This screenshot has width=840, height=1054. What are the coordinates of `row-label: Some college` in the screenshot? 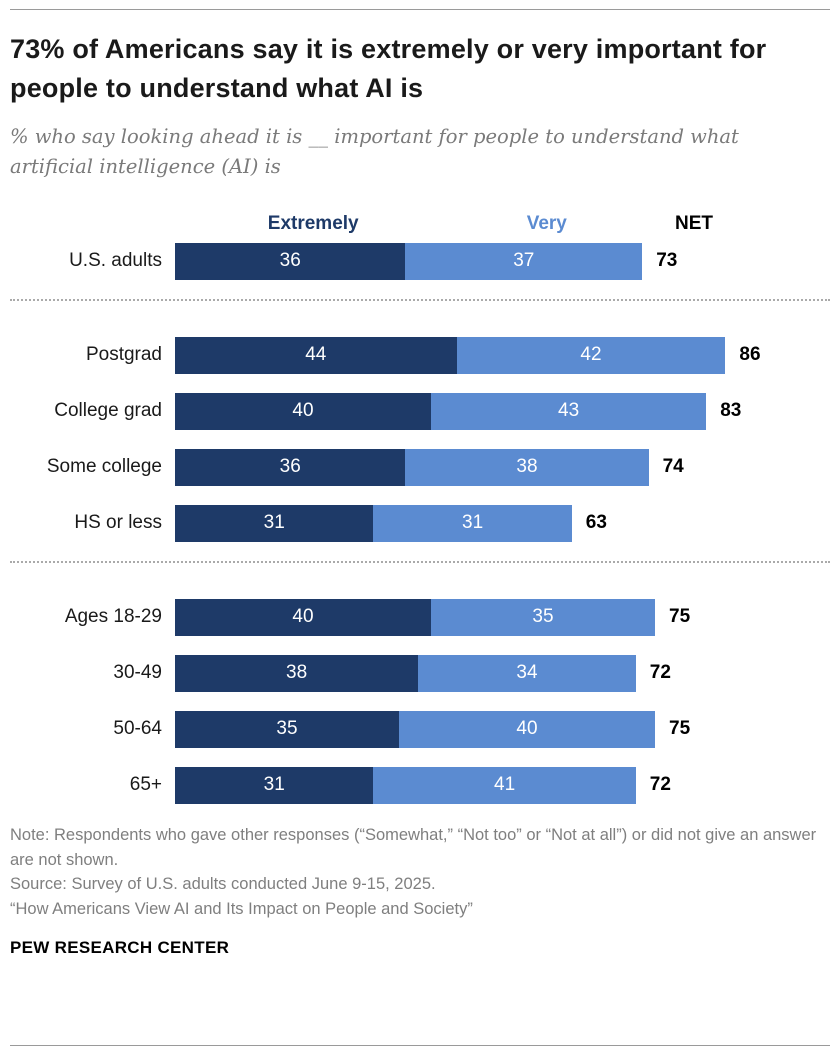 It's located at (104, 467).